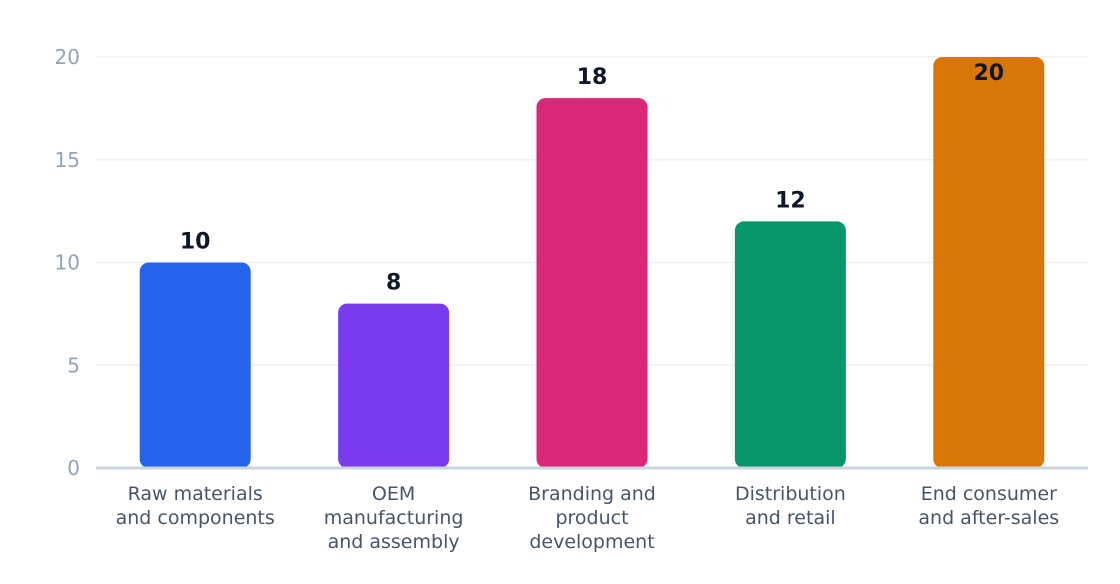  I want to click on y-tick-label: 15, so click(67, 160).